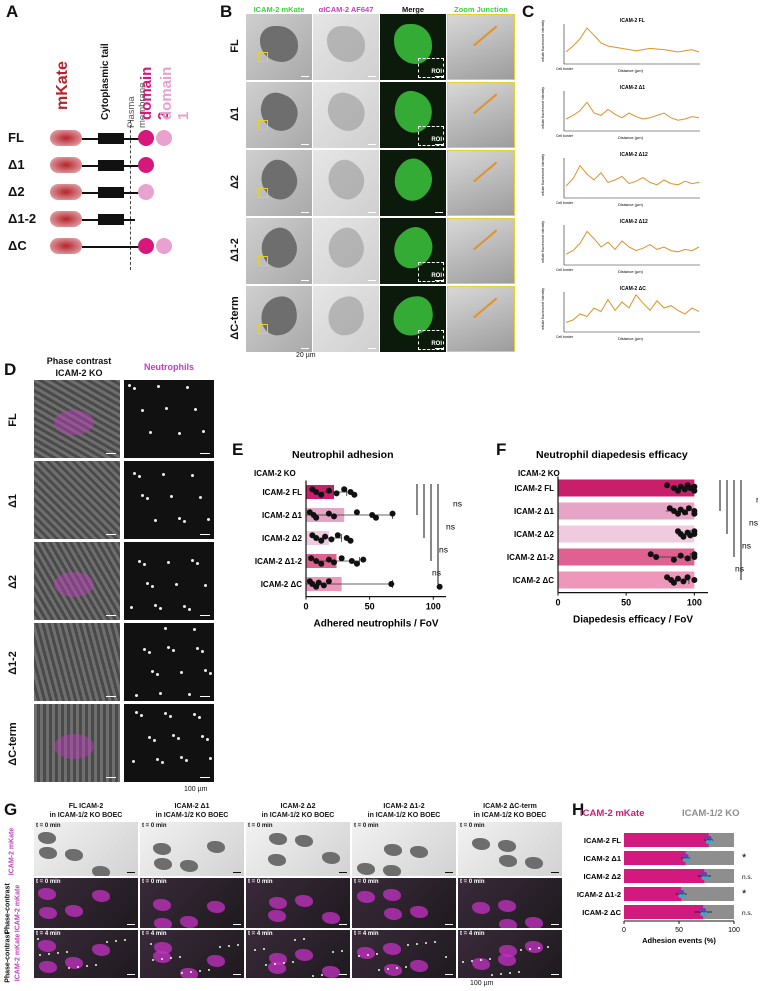  What do you see at coordinates (146, 192) in the screenshot?
I see `domain1-circle` at bounding box center [146, 192].